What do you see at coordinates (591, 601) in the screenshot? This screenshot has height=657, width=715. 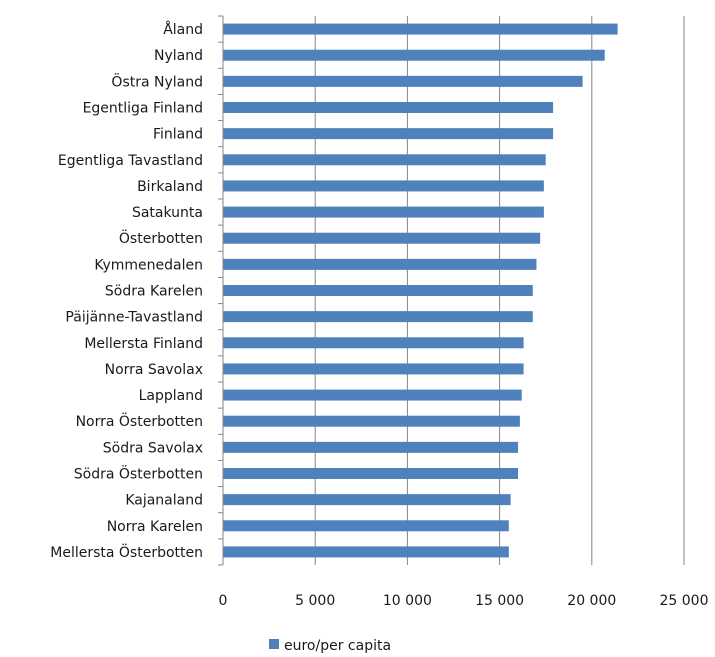 I see `x-tick-label: 20 000` at bounding box center [591, 601].